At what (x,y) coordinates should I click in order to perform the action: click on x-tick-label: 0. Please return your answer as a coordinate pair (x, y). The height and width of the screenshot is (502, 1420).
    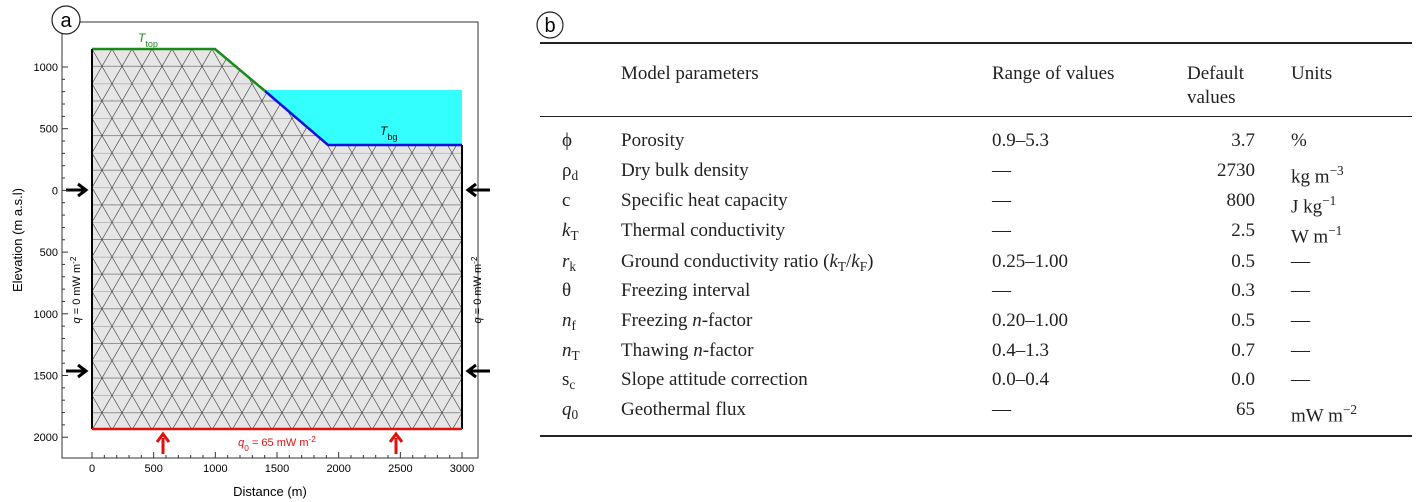
    Looking at the image, I should click on (92, 469).